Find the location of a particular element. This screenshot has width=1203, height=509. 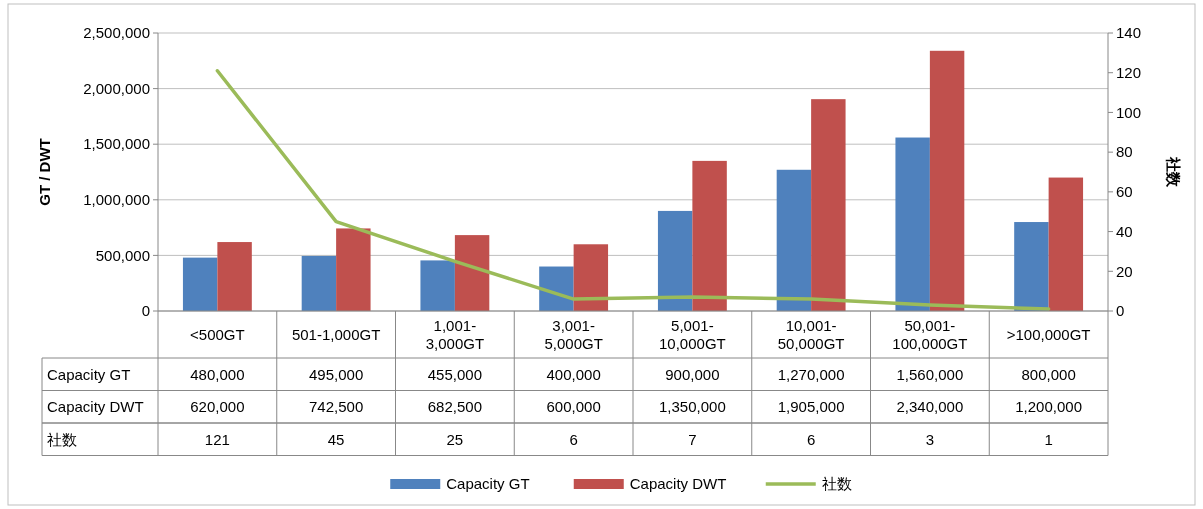

text: Capacity GT is located at coordinates (89, 374).